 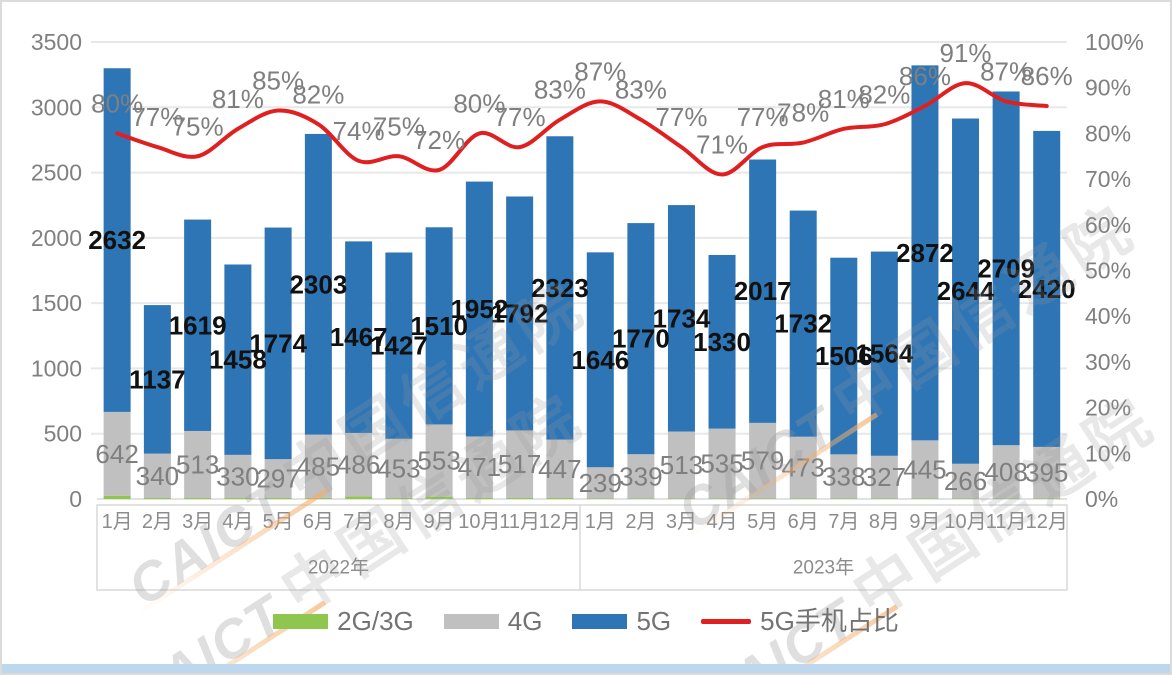 I want to click on 5g-share-pct-label: 82%, so click(x=884, y=94).